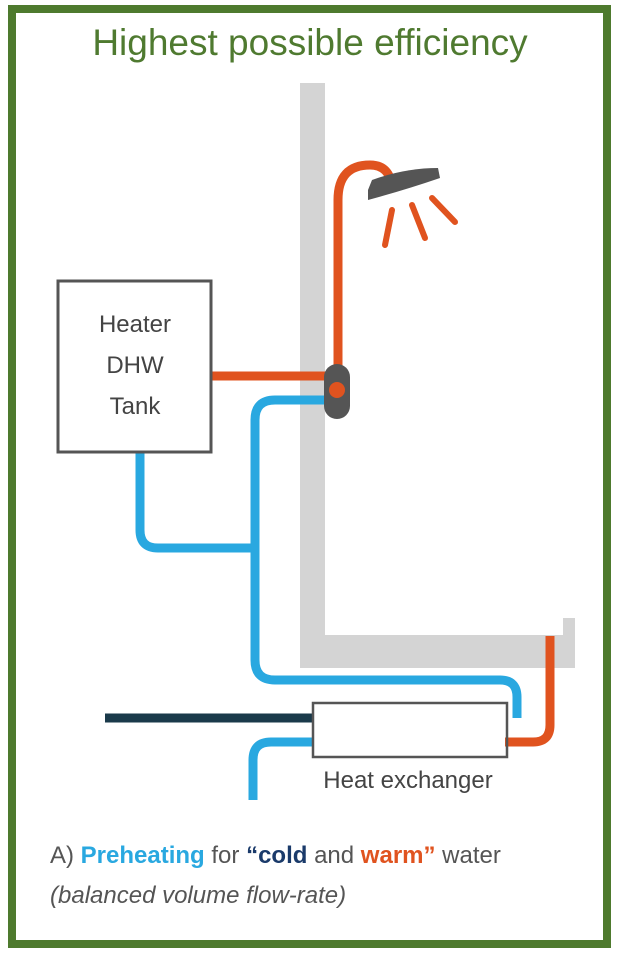 This screenshot has height=955, width=619. I want to click on heater-box, so click(134, 366).